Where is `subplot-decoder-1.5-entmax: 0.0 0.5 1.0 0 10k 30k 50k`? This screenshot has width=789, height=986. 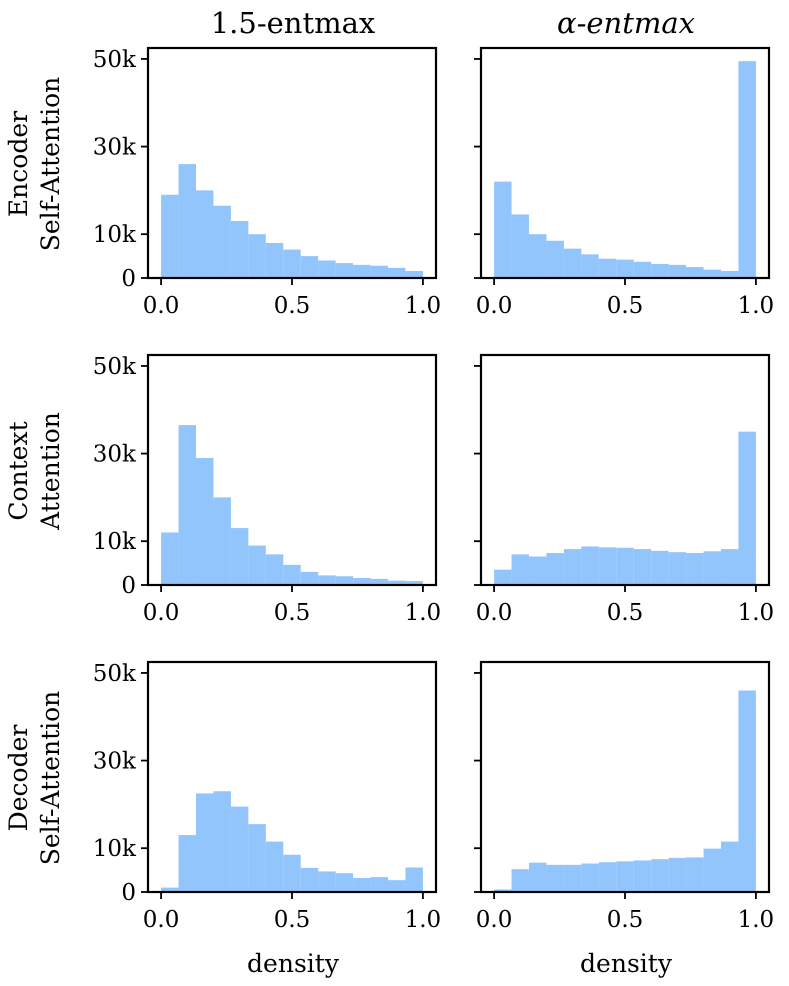 subplot-decoder-1.5-entmax: 0.0 0.5 1.0 0 10k 30k 50k is located at coordinates (267, 796).